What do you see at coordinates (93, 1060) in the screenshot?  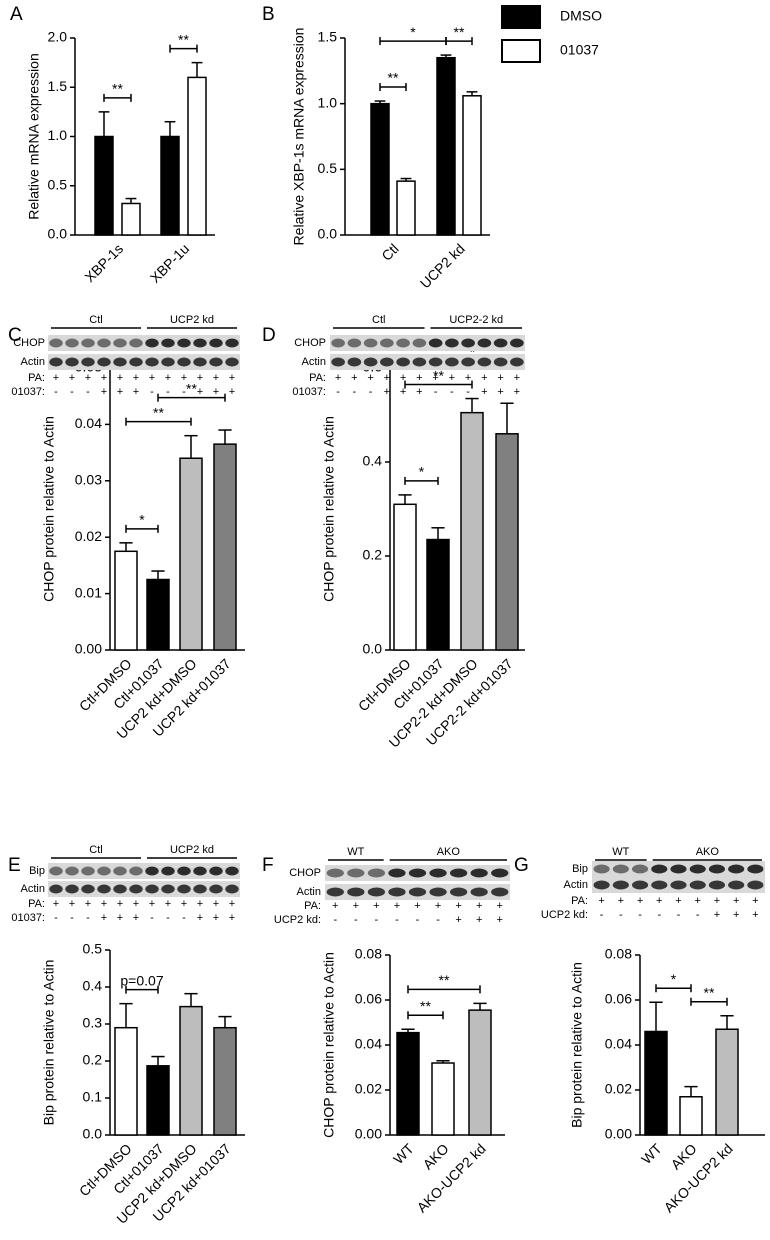 I see `y-tick-label: 0.2` at bounding box center [93, 1060].